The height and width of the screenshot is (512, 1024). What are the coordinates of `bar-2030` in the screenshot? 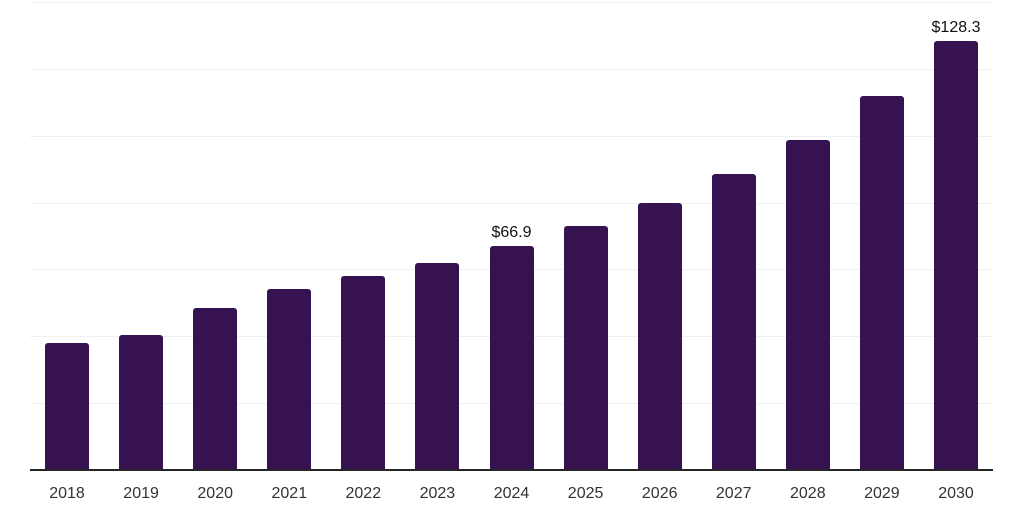 It's located at (956, 255).